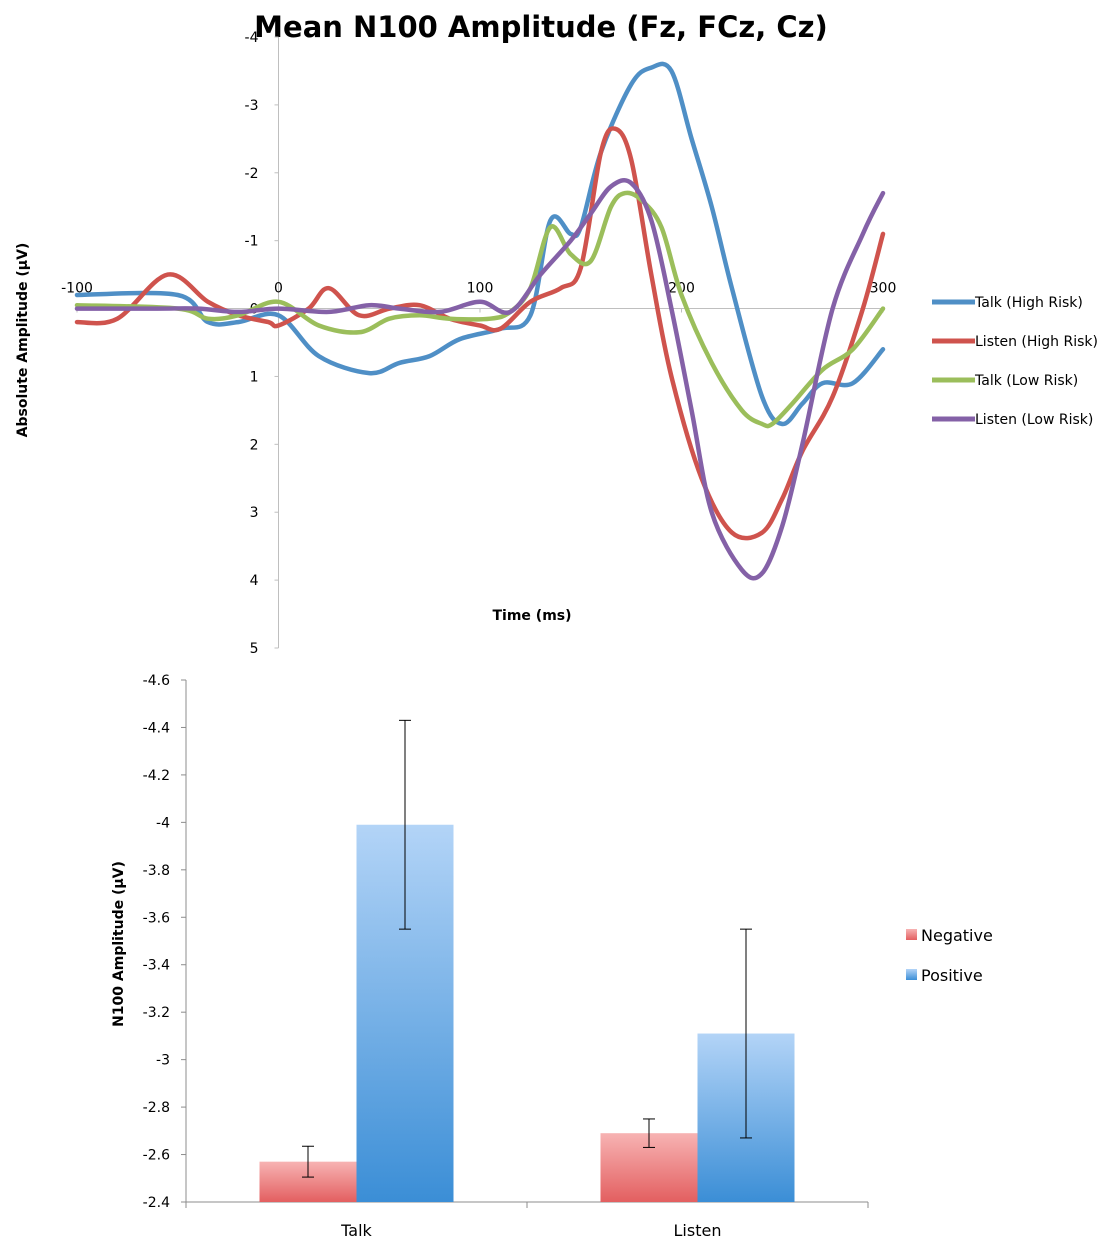  Describe the element at coordinates (1034, 420) in the screenshot. I see `legend-label: Listen (Low Risk)` at that location.